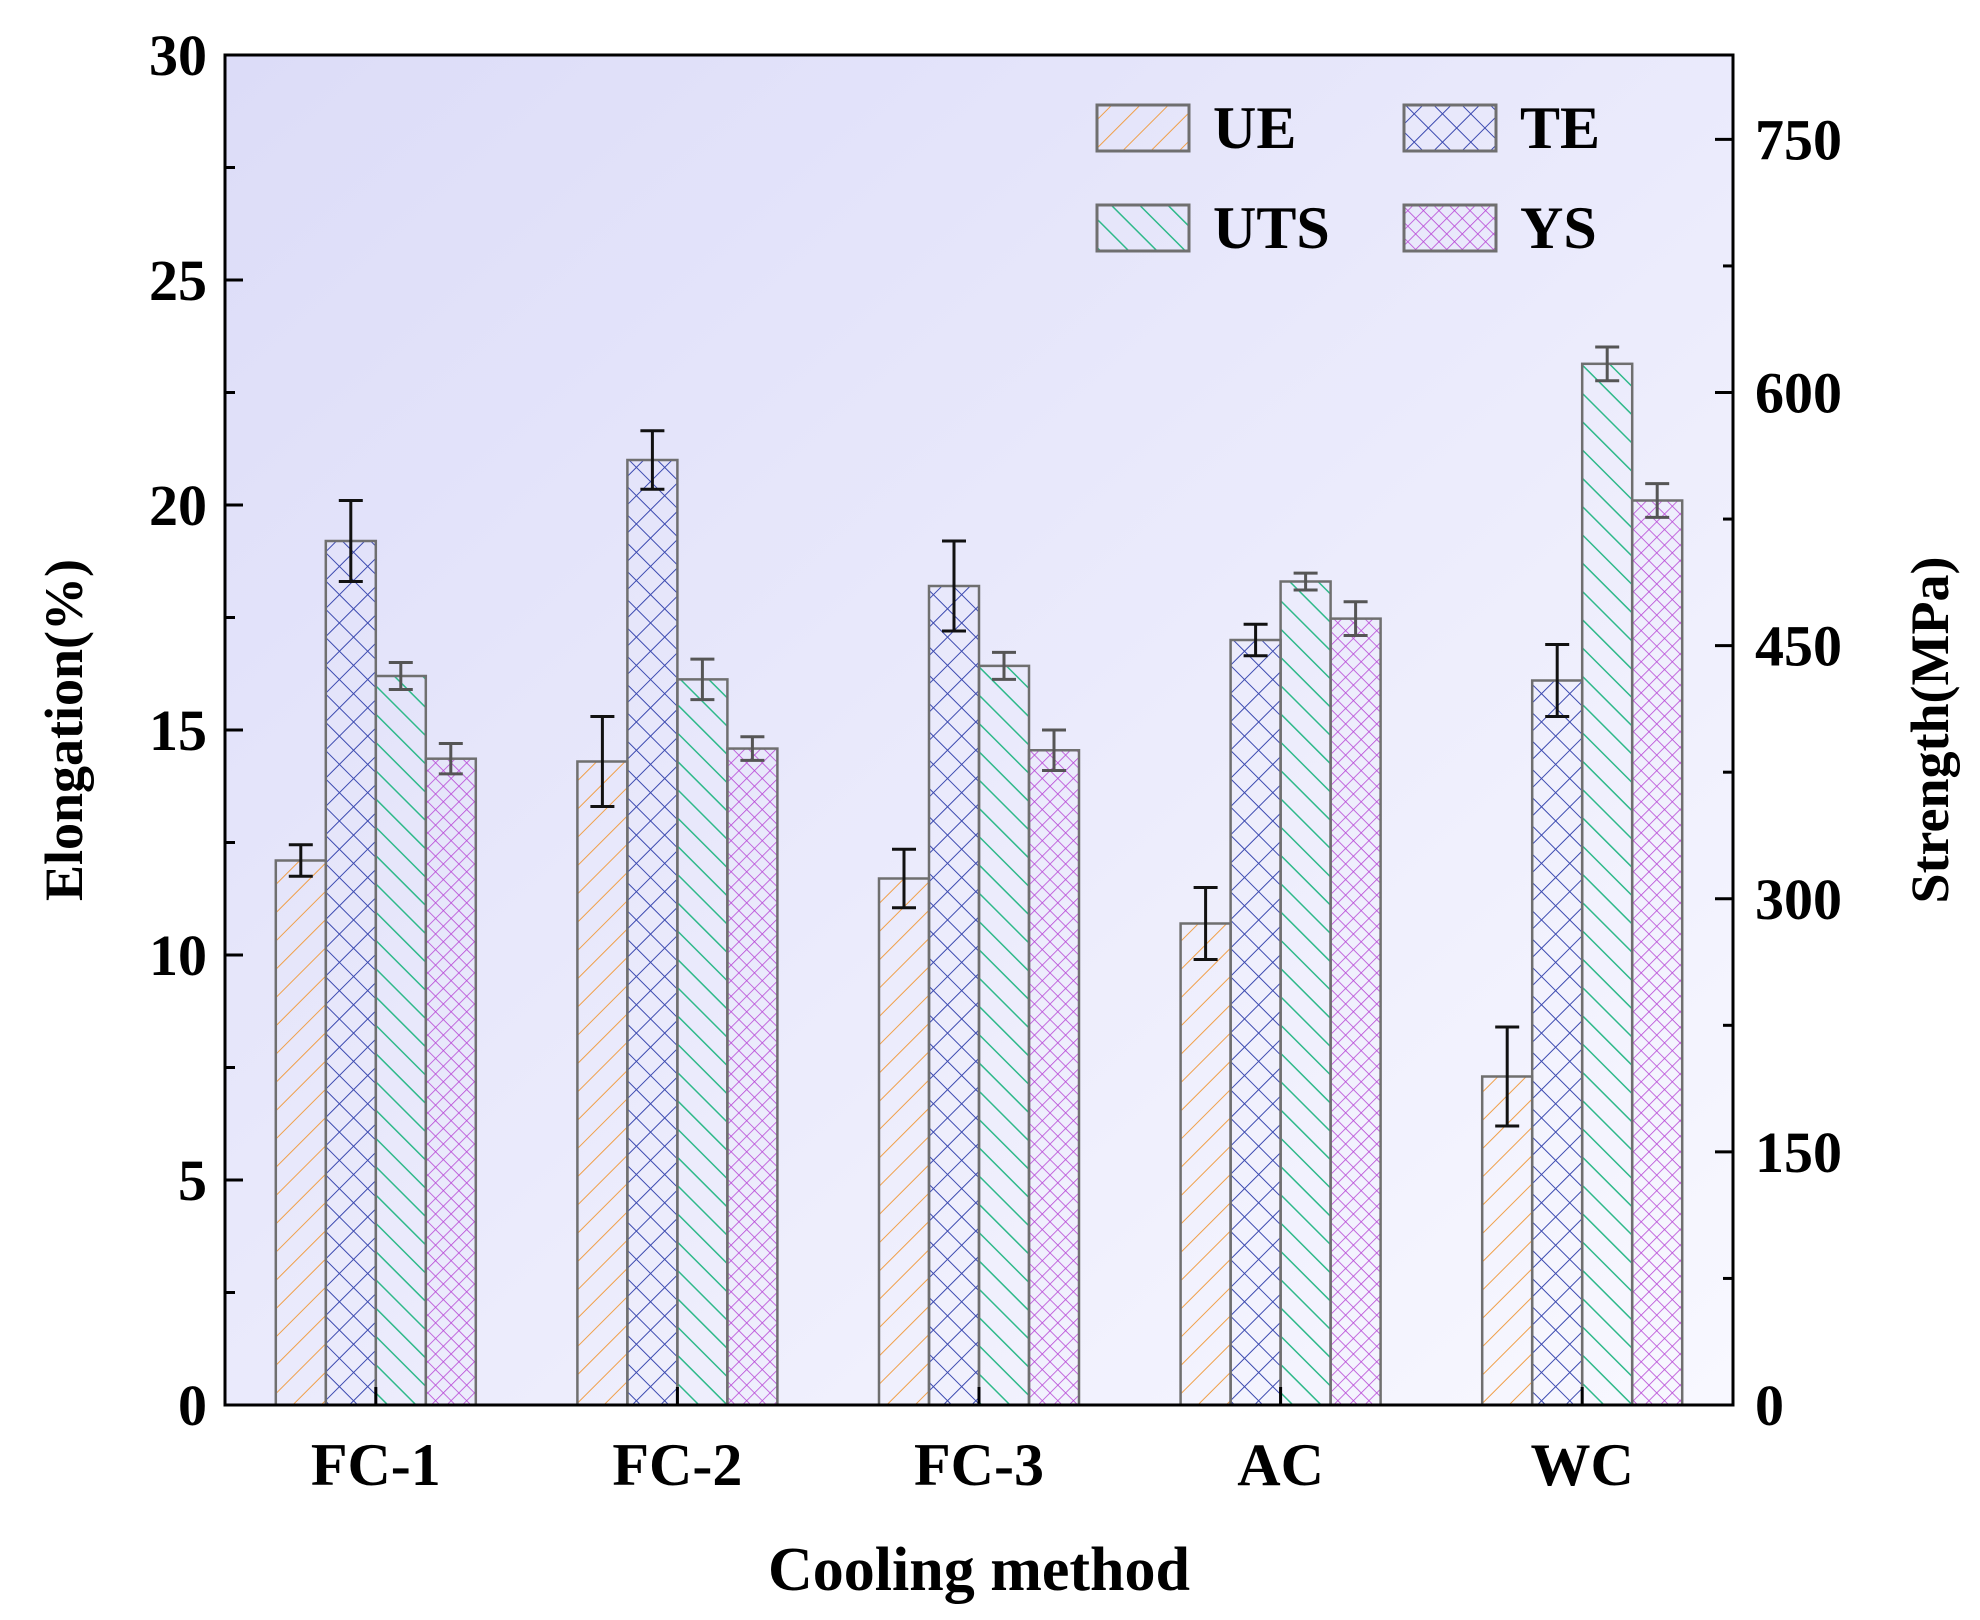 The image size is (1980, 1620). Describe the element at coordinates (192, 1405) in the screenshot. I see `y-left-tick-label: 0` at that location.